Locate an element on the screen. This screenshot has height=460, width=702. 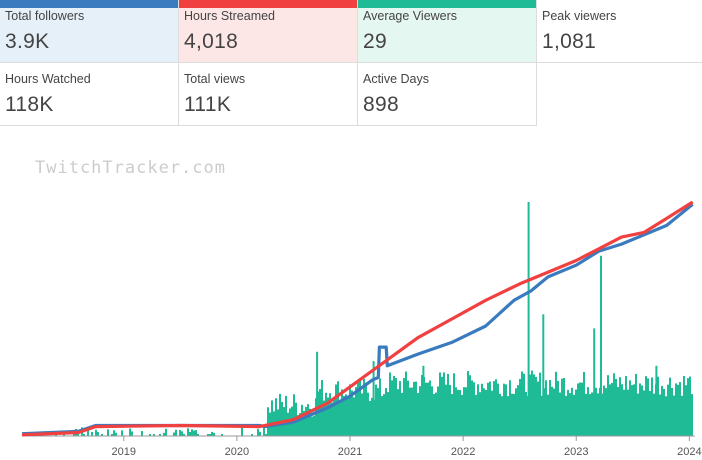
x-tick-label: 2022 is located at coordinates (463, 452).